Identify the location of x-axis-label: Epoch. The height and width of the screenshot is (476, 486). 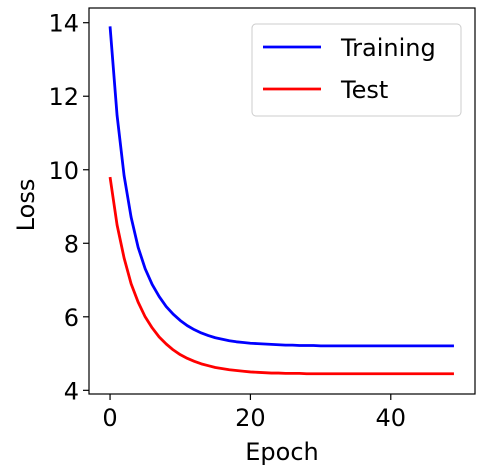
(282, 452).